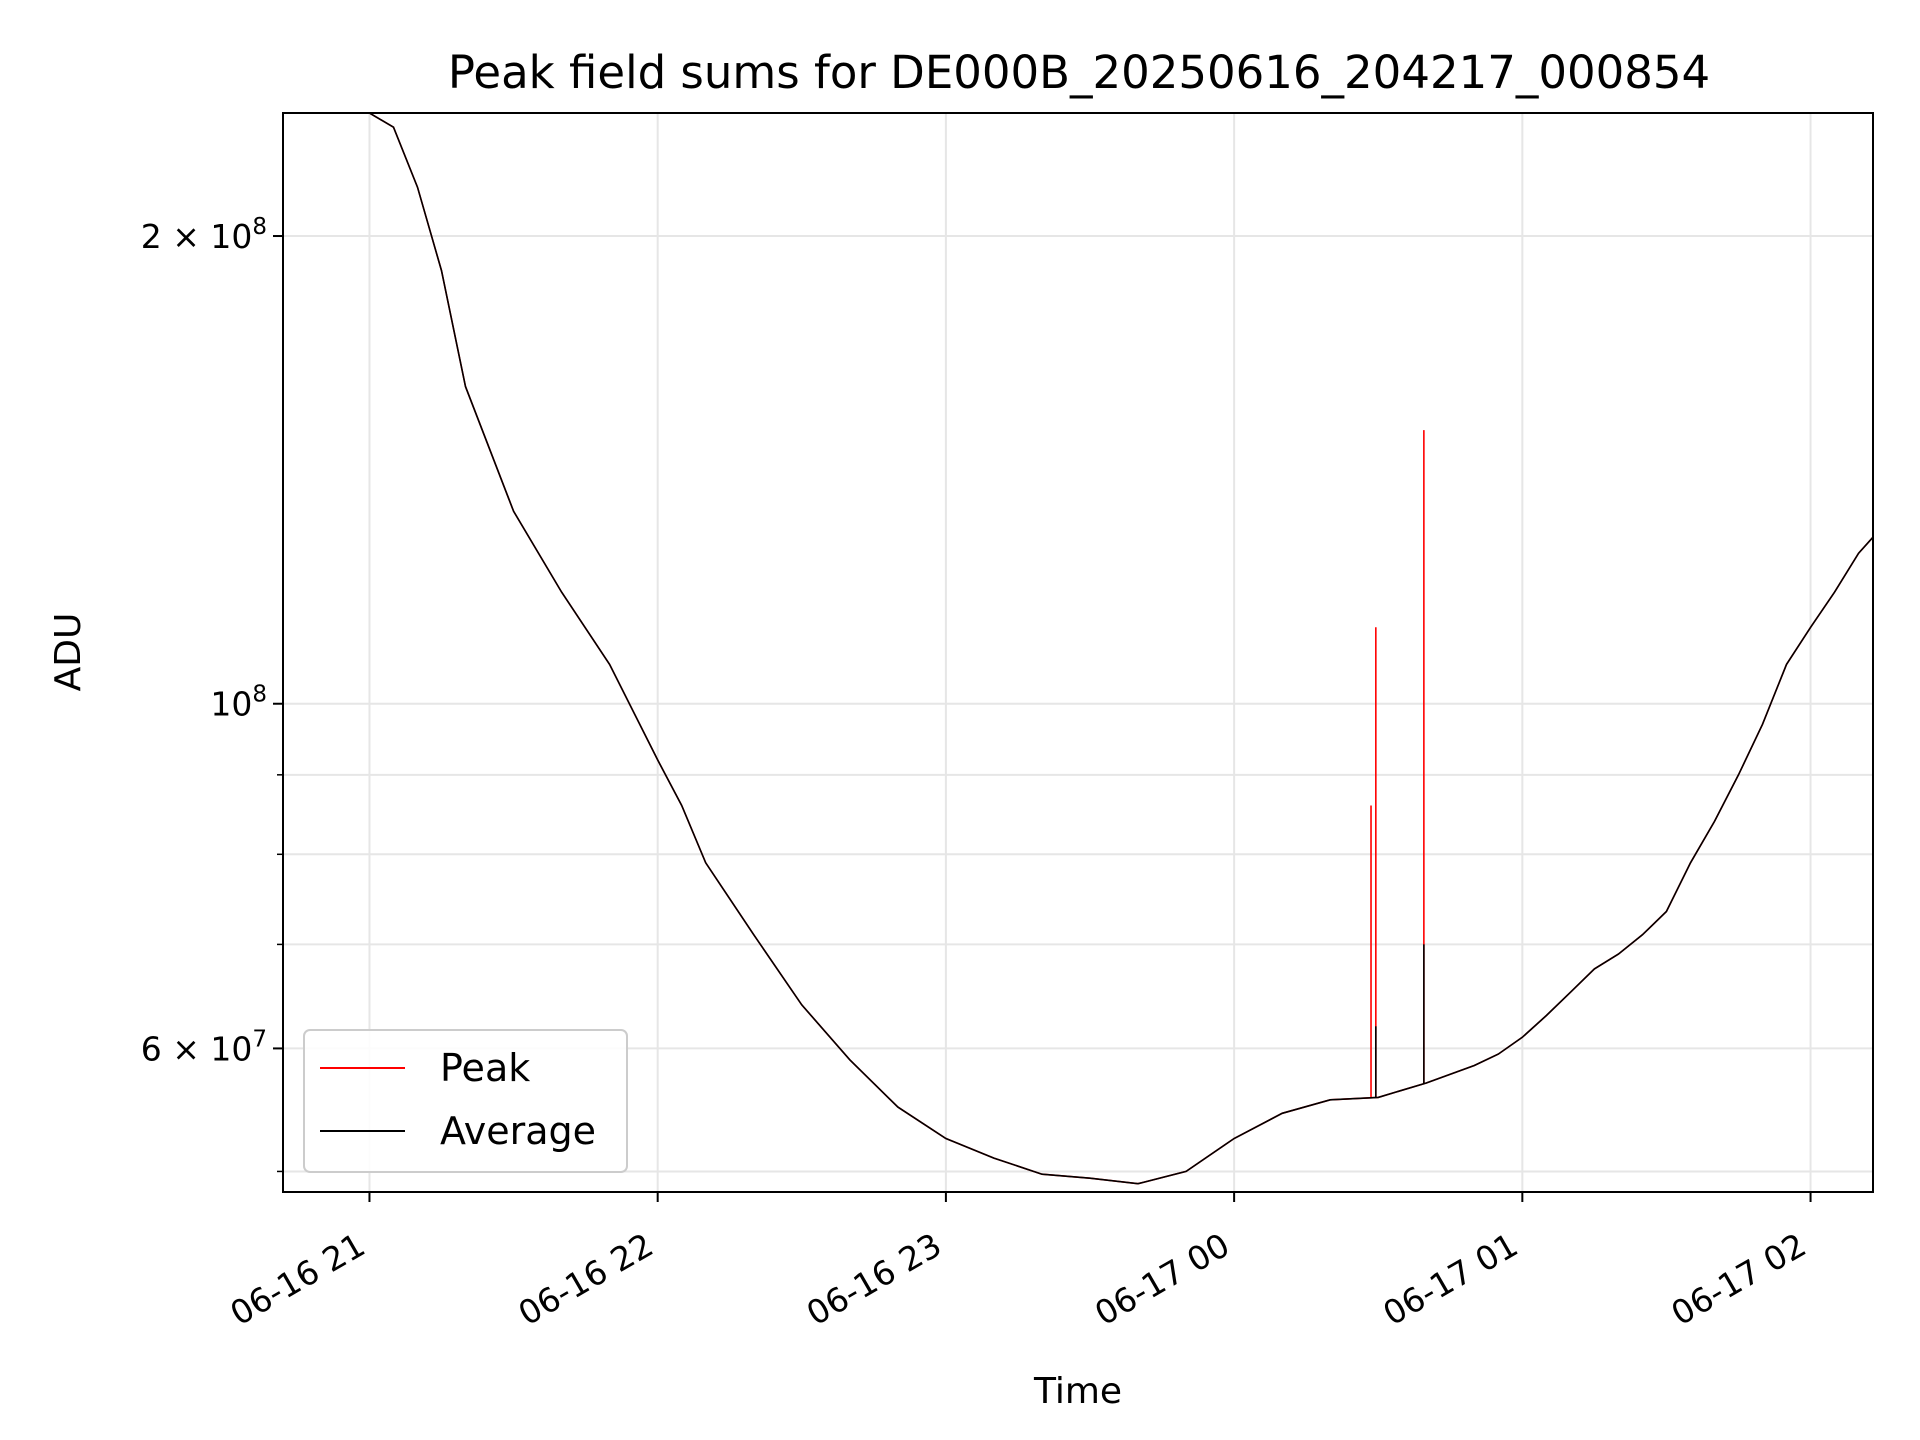 Image resolution: width=1920 pixels, height=1440 pixels. I want to click on legend: Peak Average, so click(465, 1101).